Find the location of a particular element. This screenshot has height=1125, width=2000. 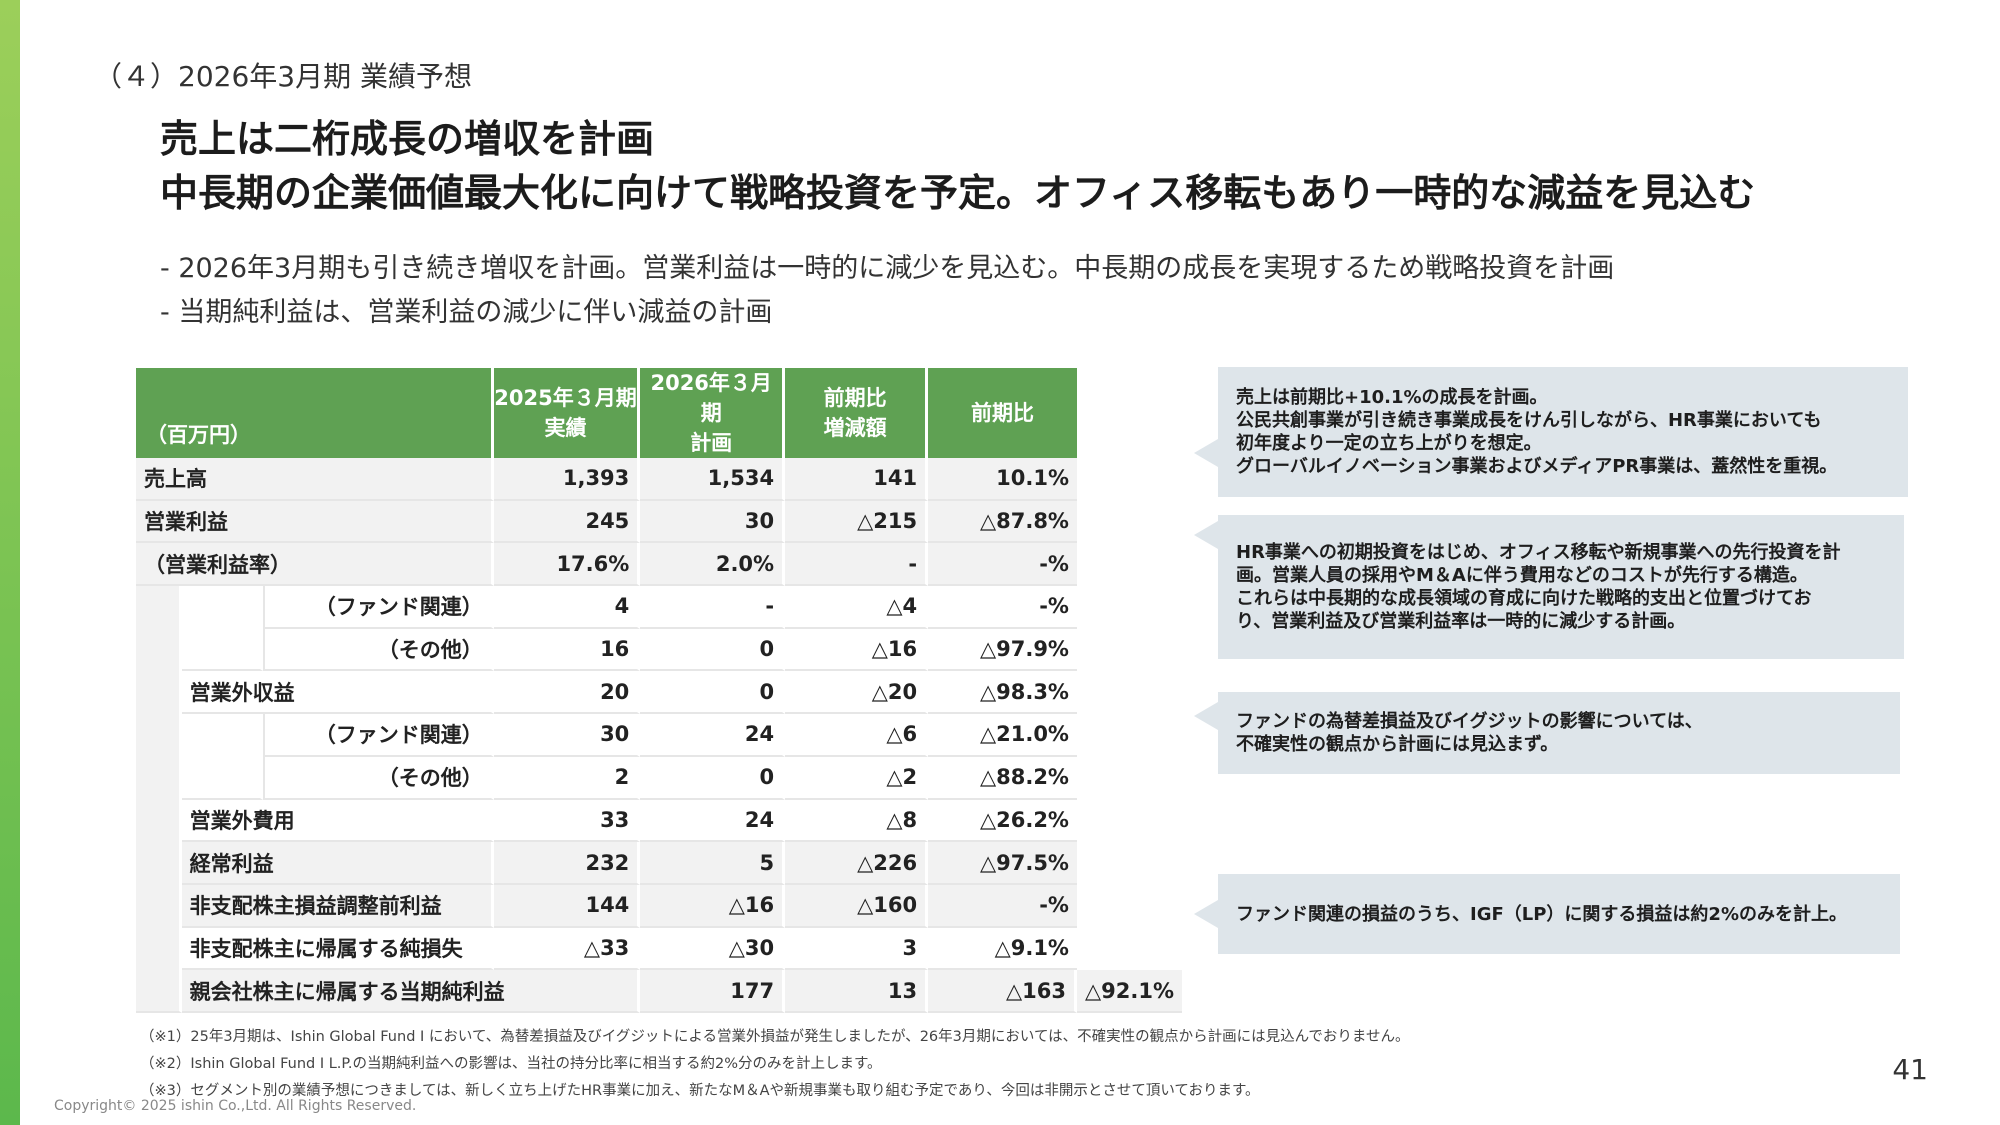

row-label: 営業外費用 is located at coordinates (337, 821).